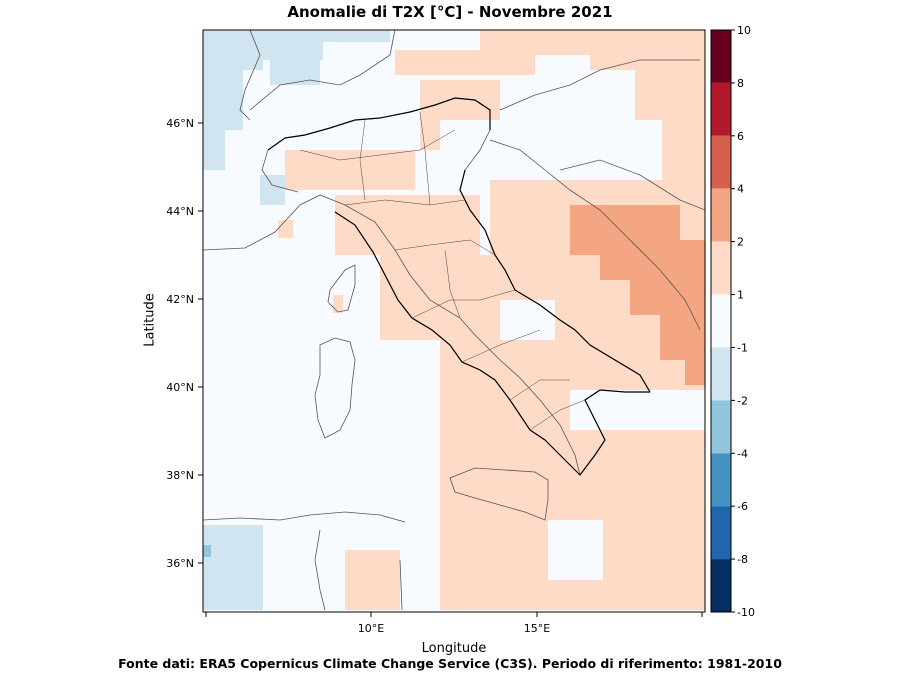 Image resolution: width=900 pixels, height=675 pixels. What do you see at coordinates (180, 387) in the screenshot?
I see `y-tick-40: 40°N` at bounding box center [180, 387].